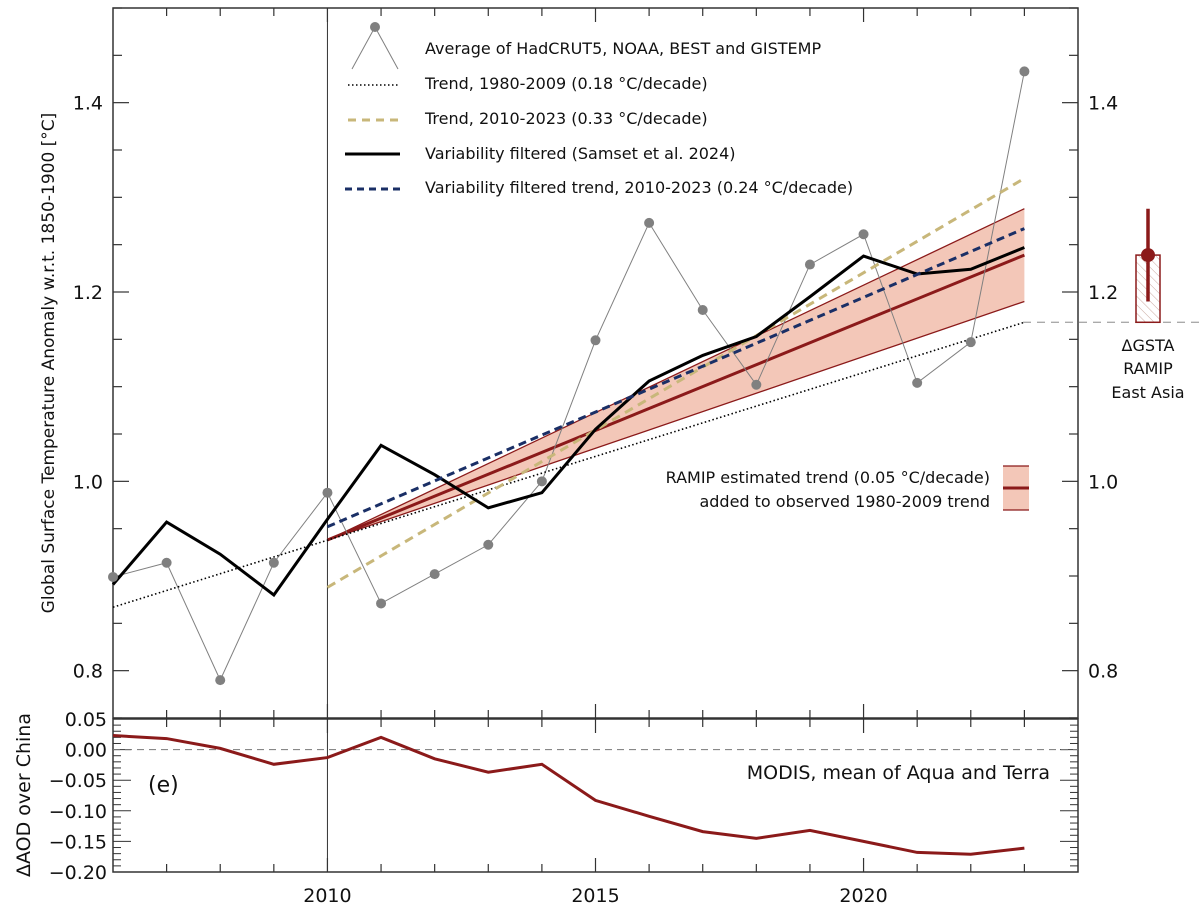 Image resolution: width=1200 pixels, height=917 pixels. I want to click on y-tick-label-right: 0.8, so click(1103, 672).